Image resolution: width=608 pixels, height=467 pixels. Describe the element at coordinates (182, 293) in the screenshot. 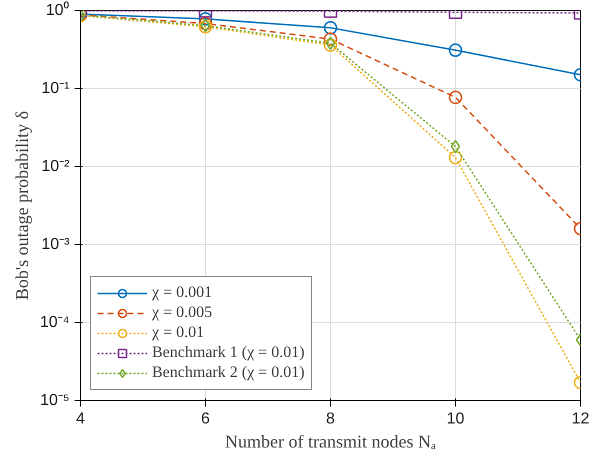

I see `legend-label: χ = 0.001` at that location.